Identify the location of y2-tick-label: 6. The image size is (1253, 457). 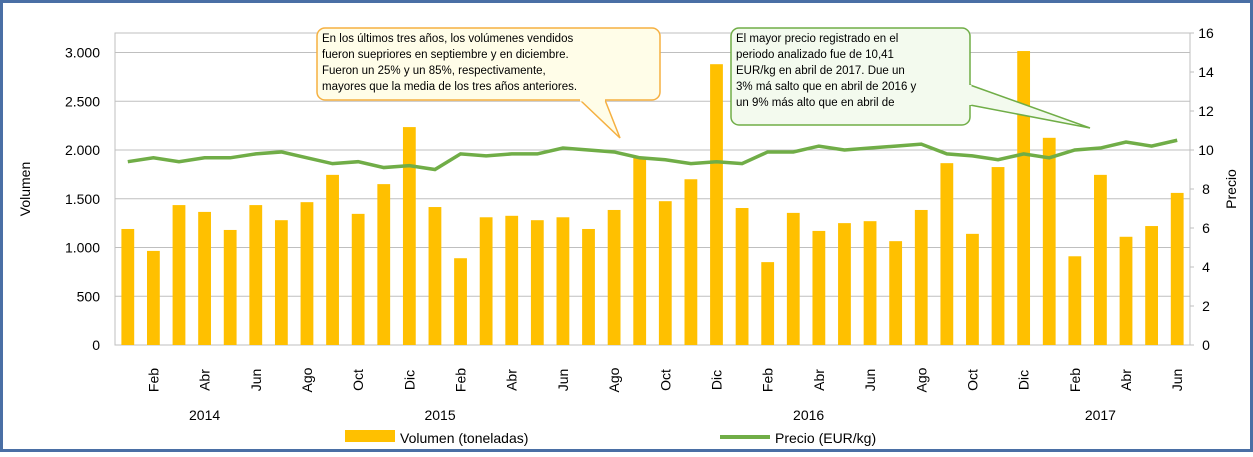
(1206, 228).